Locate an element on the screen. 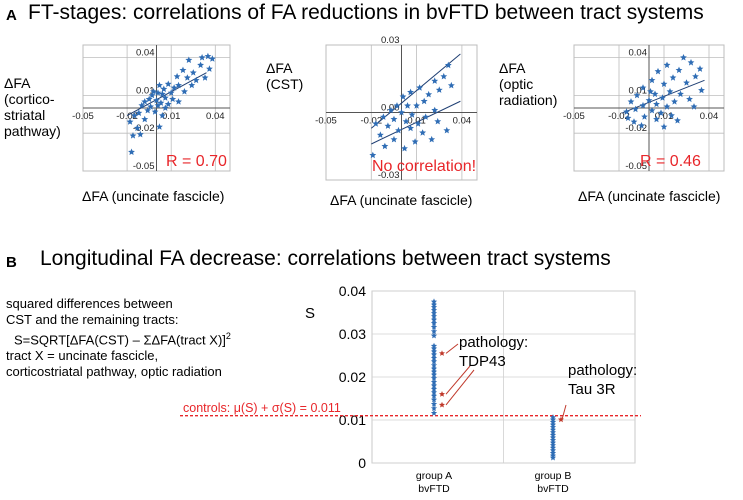  ylabel-line: pathway) is located at coordinates (32, 131).